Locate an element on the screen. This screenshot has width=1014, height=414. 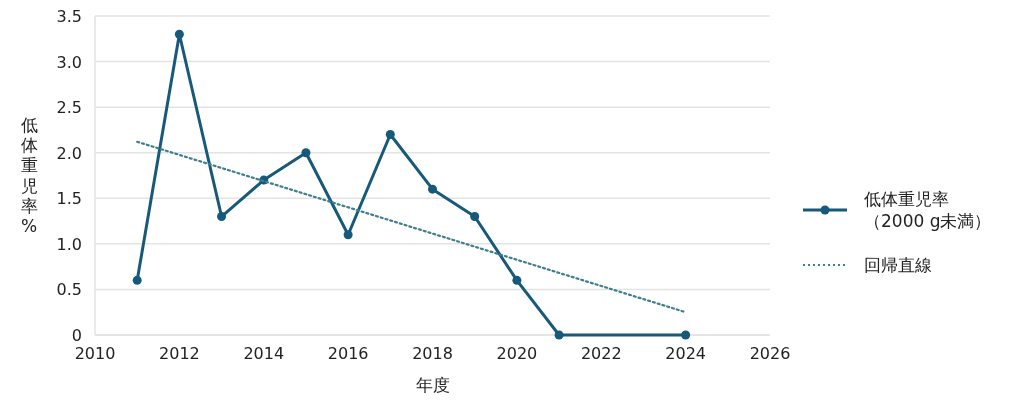
x-tick-label: 2012 is located at coordinates (179, 353).